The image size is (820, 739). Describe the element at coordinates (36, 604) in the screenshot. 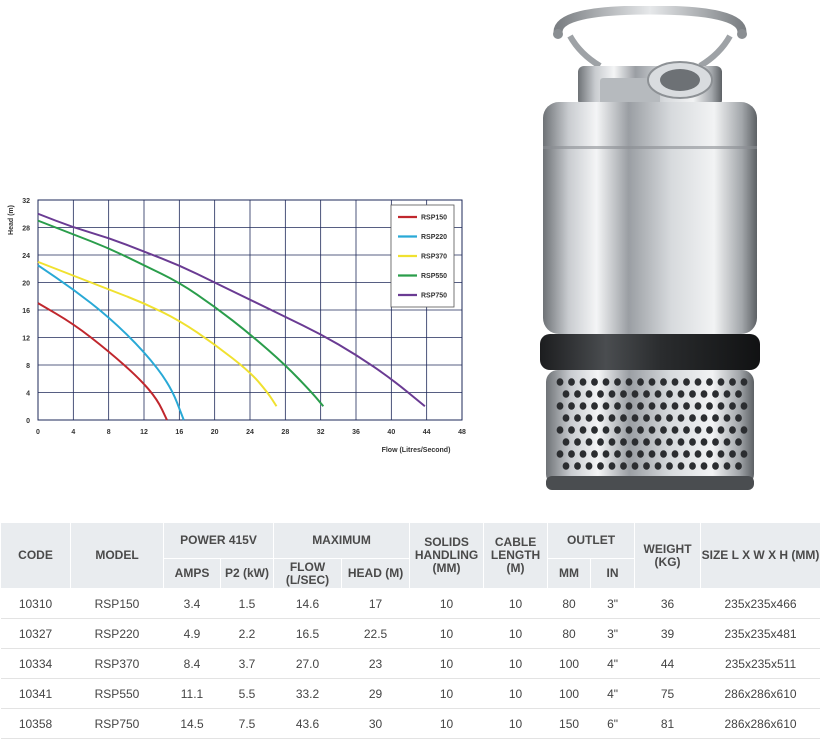

I see `cell-code: 10310` at that location.